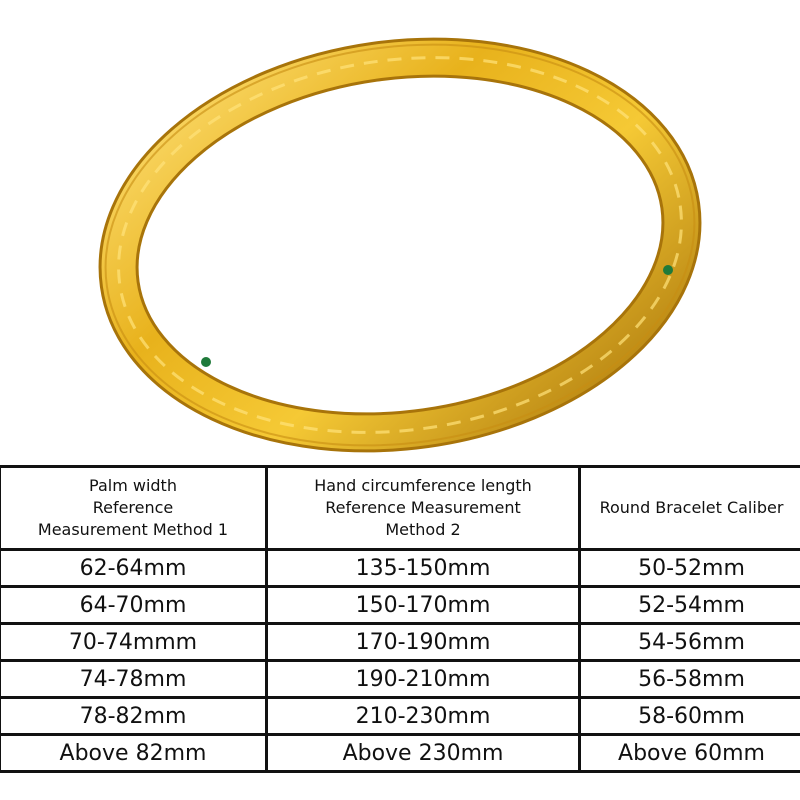  Describe the element at coordinates (689, 568) in the screenshot. I see `cell: 50-52mm` at that location.